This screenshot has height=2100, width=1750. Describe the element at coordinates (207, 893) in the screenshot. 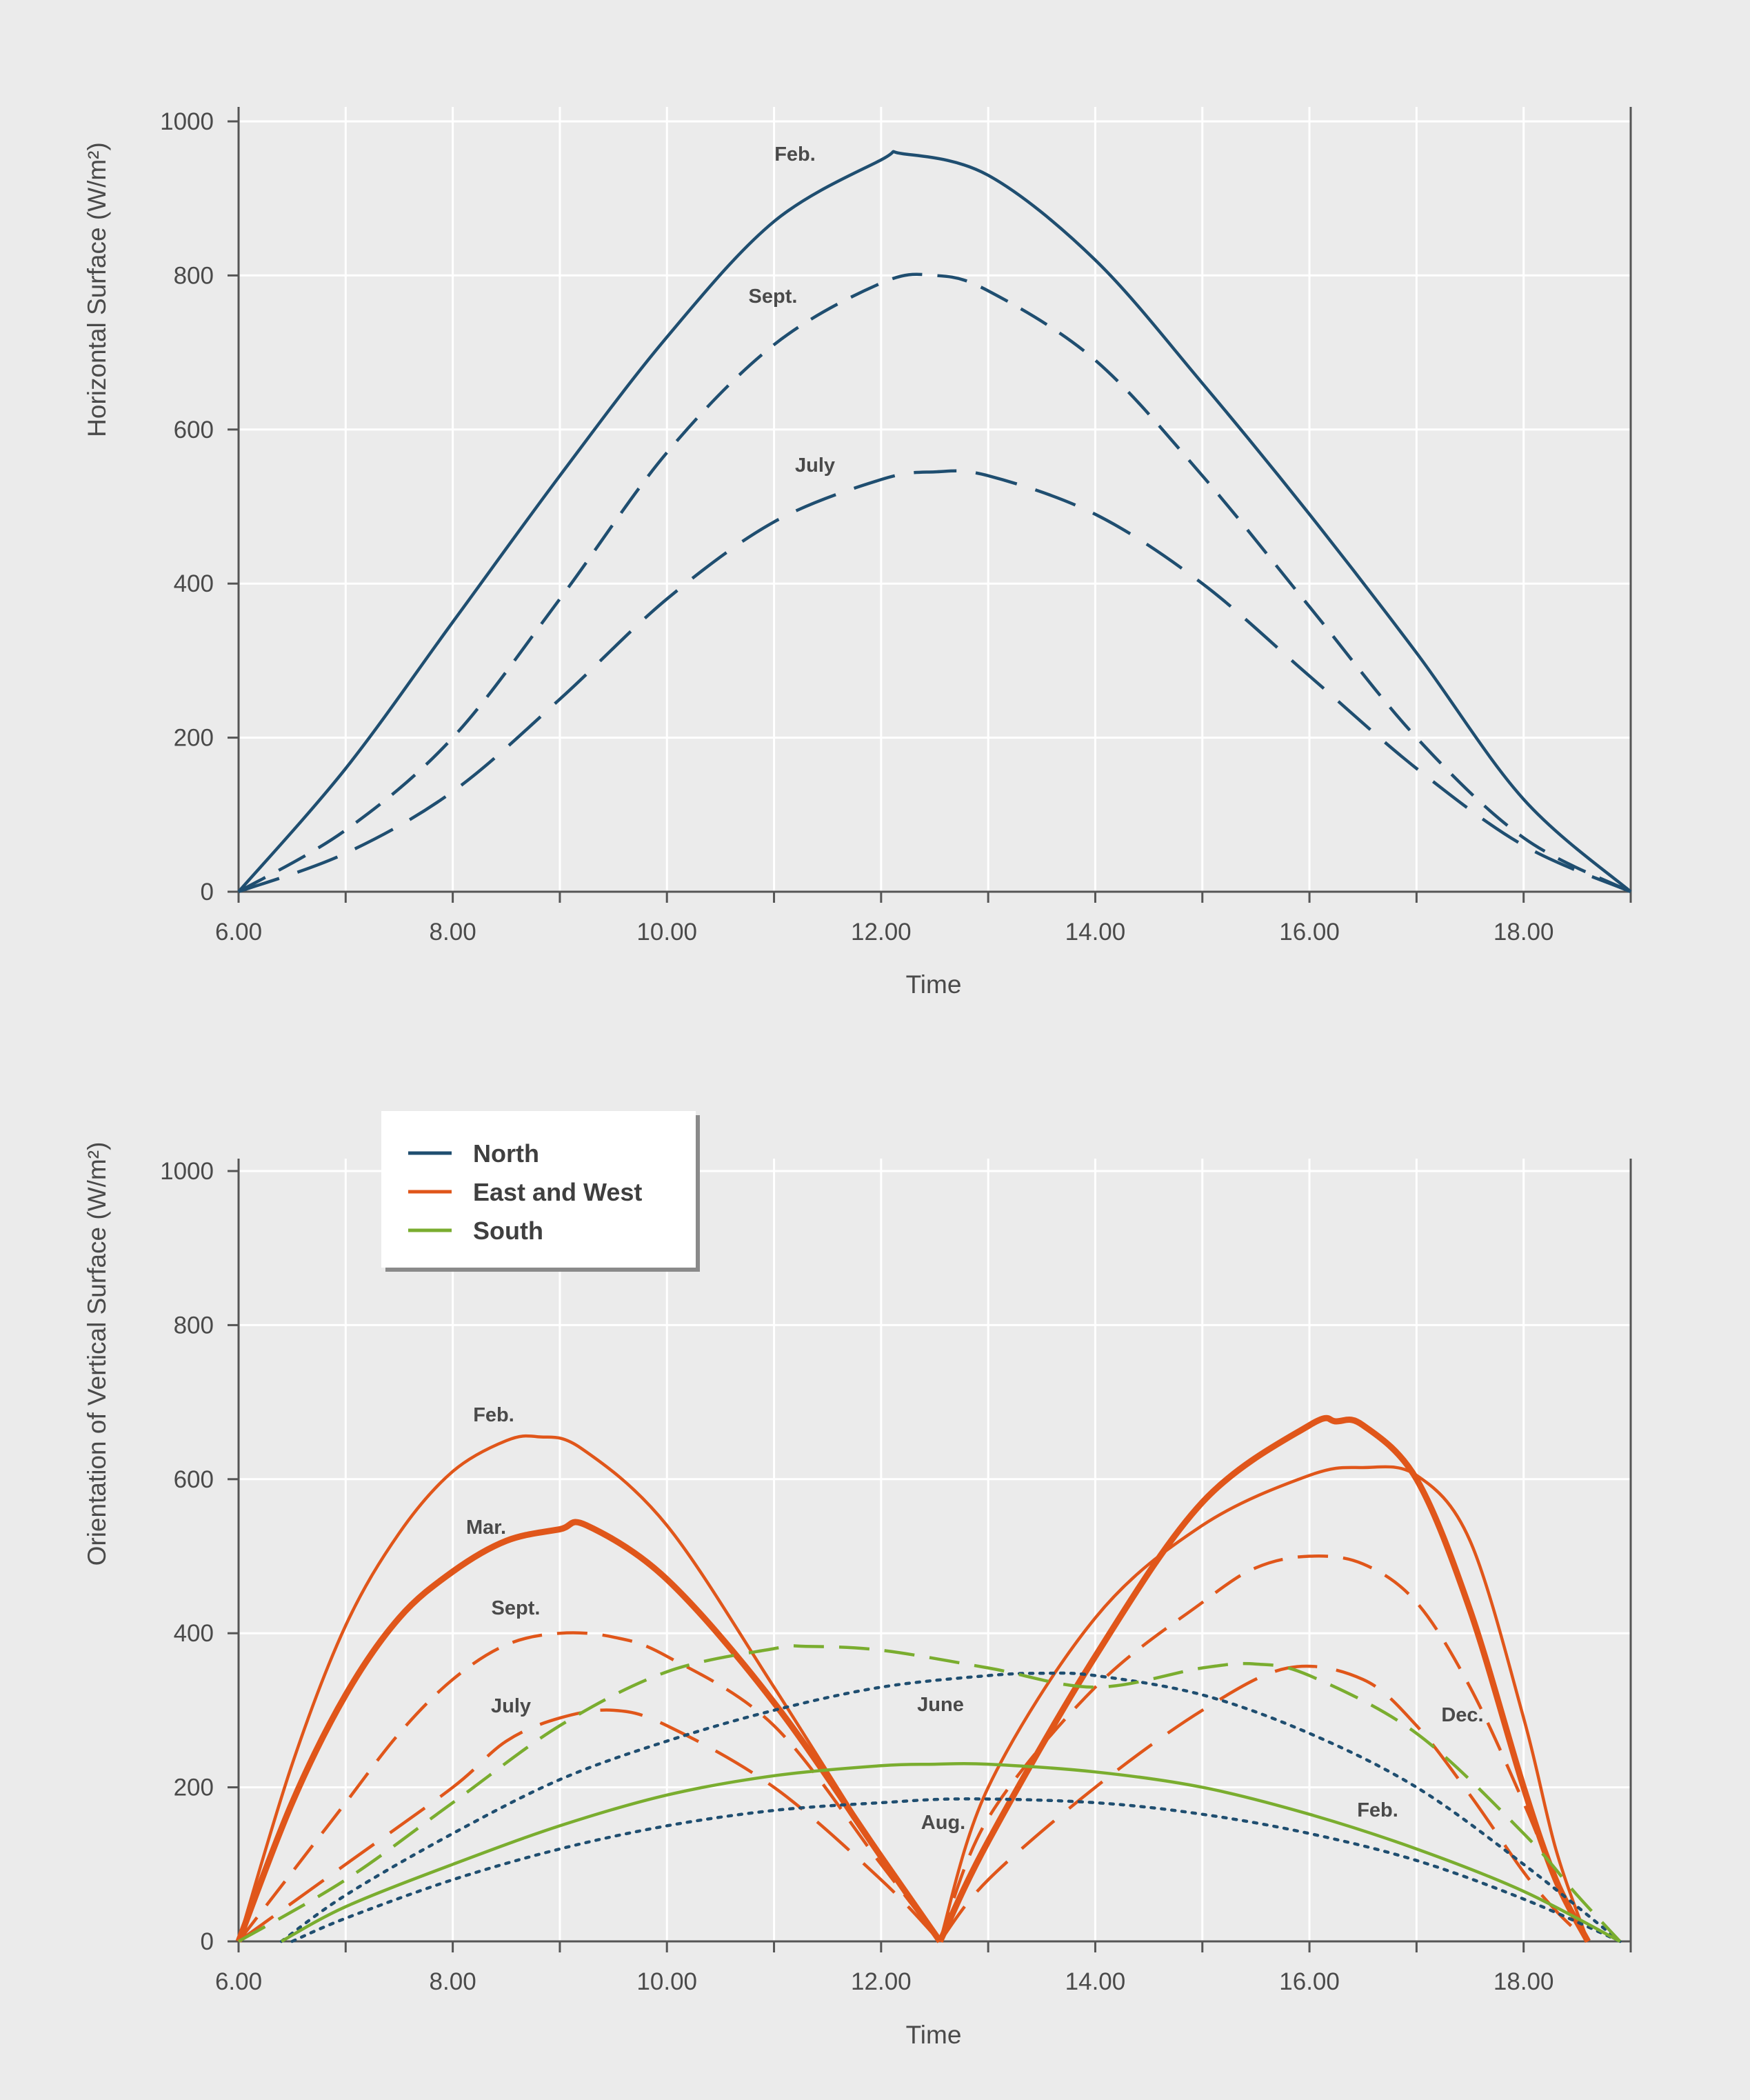

I see `chart1-y-tick-label: 0` at that location.